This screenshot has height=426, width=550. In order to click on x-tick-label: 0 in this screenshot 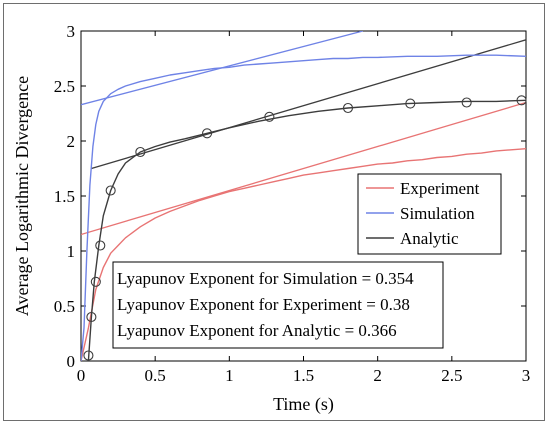, I will do `click(81, 375)`.